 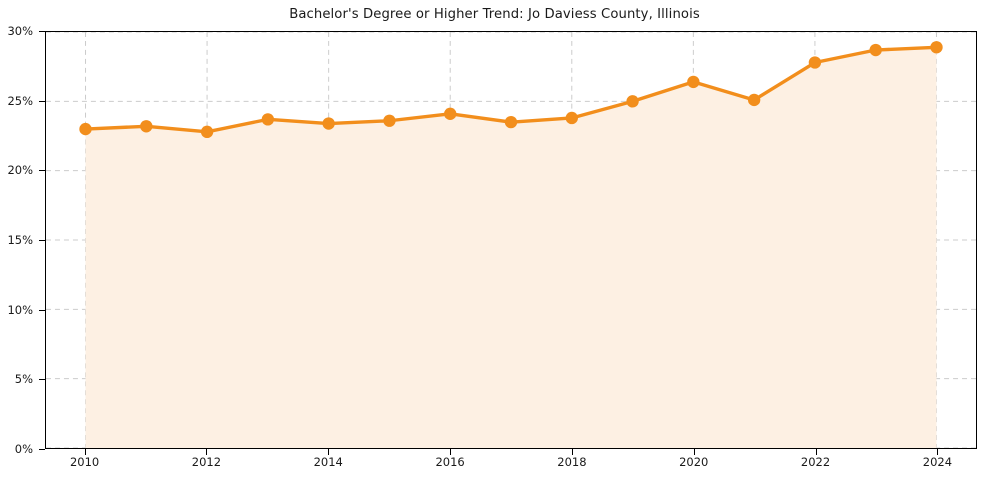 What do you see at coordinates (20, 309) in the screenshot?
I see `y-axis-tick-label: 10%` at bounding box center [20, 309].